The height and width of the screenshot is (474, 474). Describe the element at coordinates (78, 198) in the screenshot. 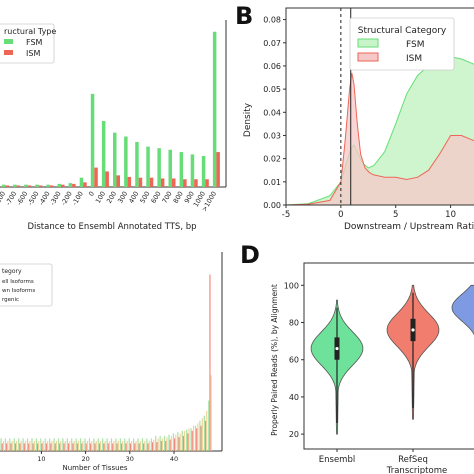

I see `panel-a-tick-7: -100` at that location.